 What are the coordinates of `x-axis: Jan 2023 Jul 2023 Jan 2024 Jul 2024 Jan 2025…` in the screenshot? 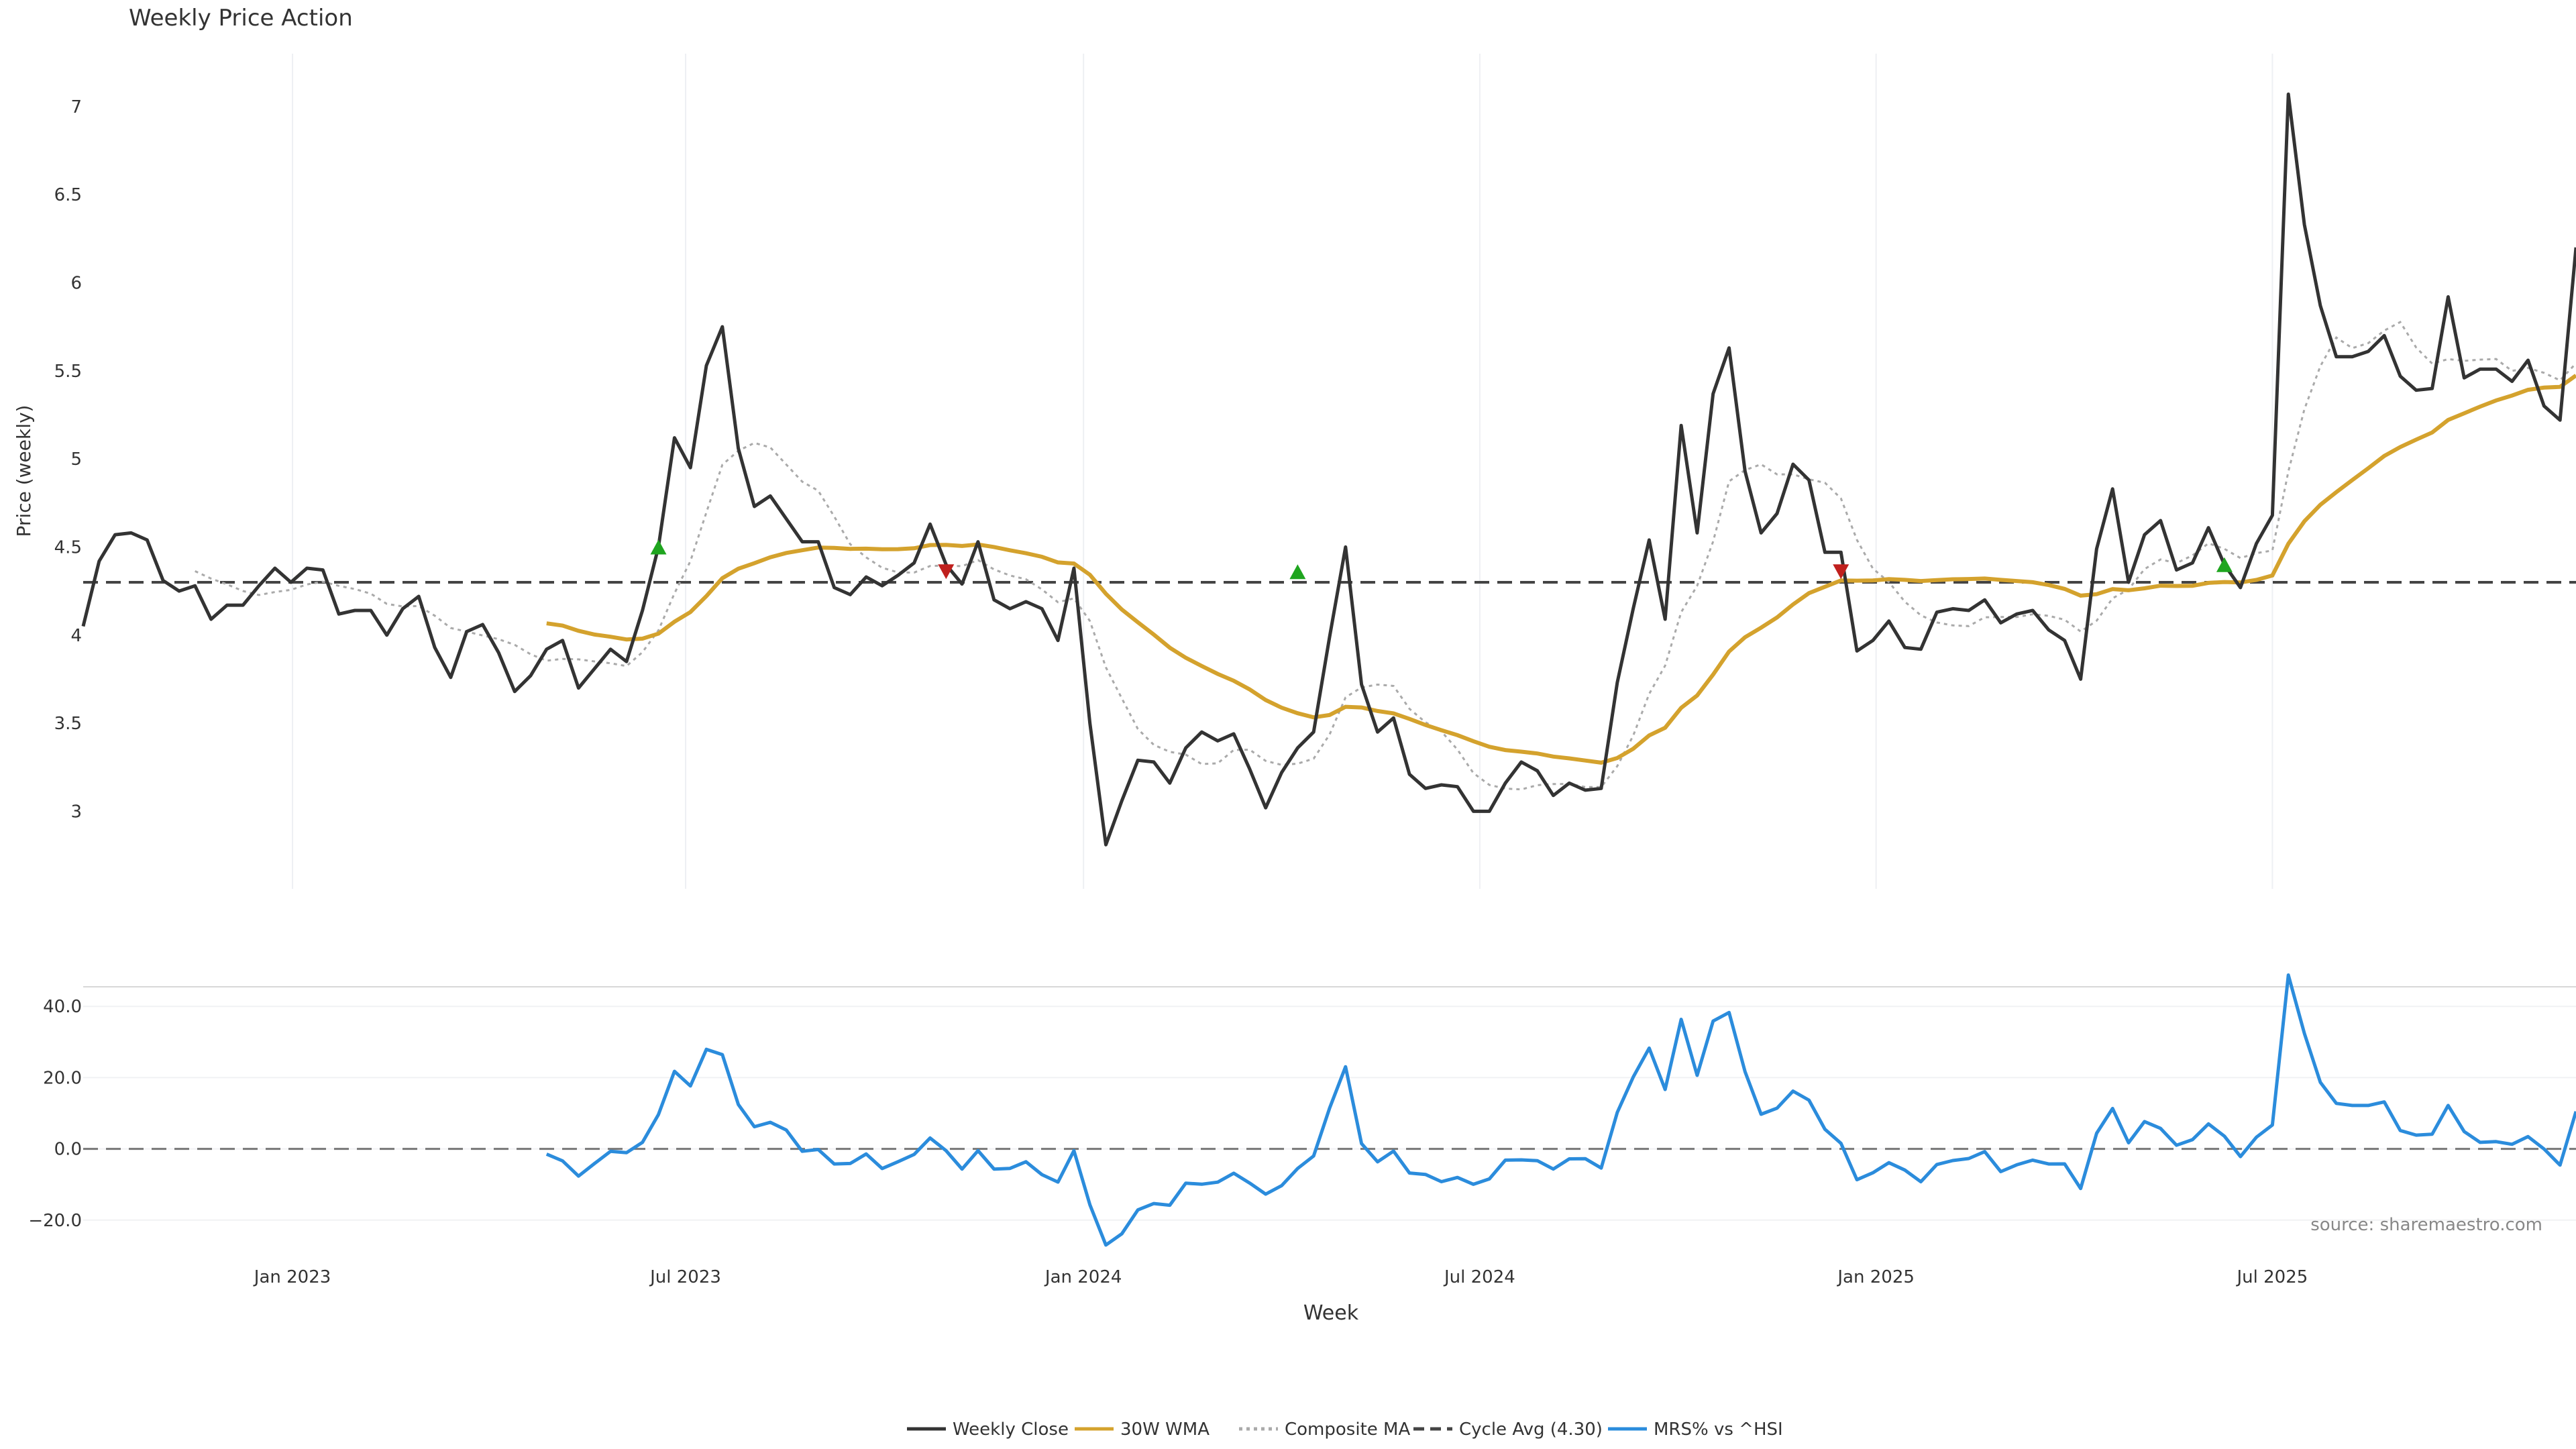 It's located at (1280, 1277).